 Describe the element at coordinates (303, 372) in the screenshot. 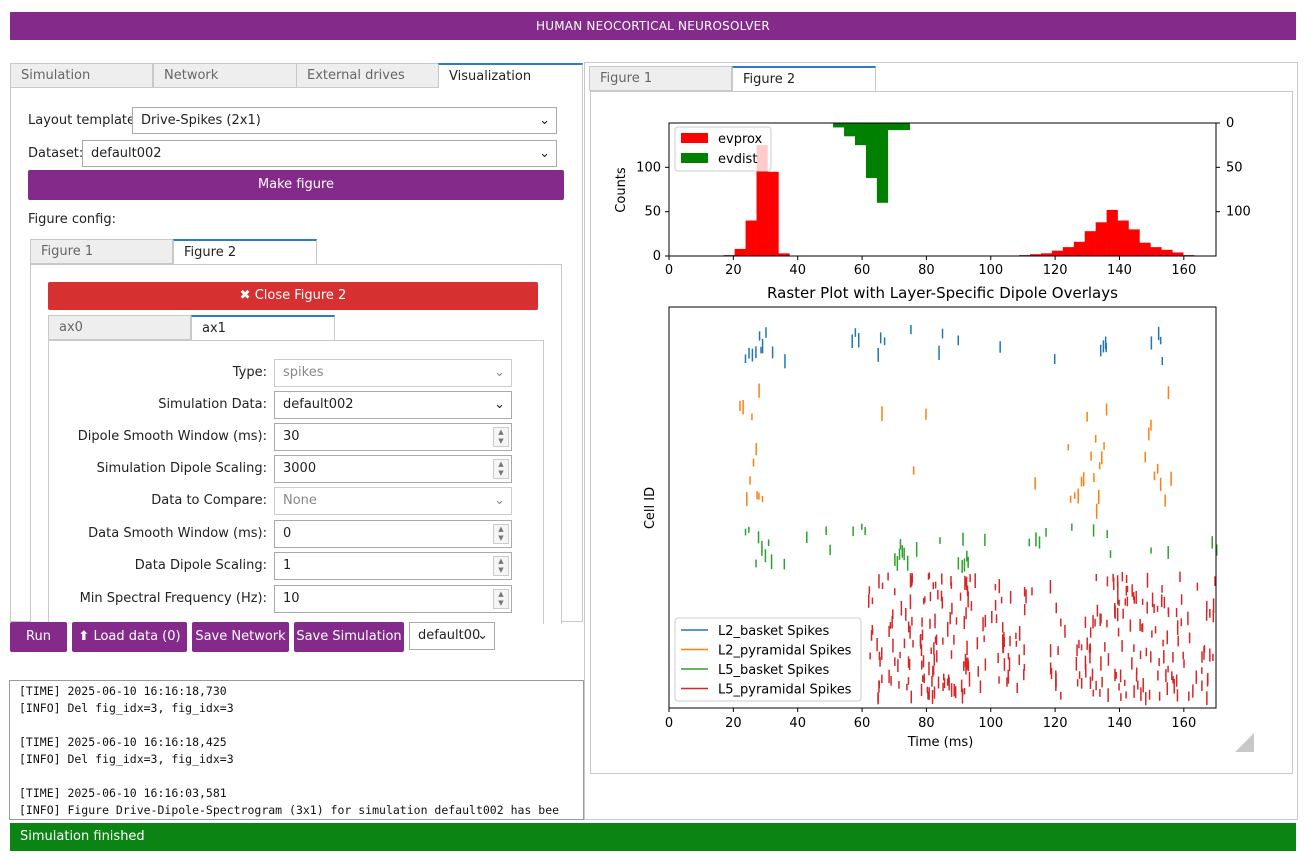

I see `field-select-value: spikes` at that location.